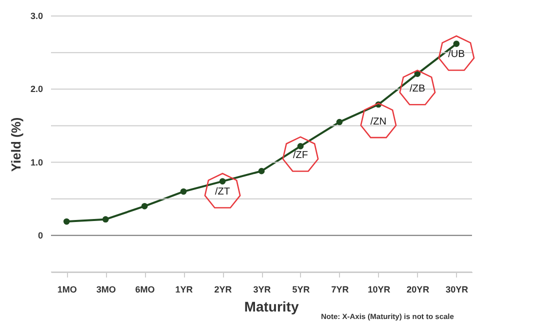 This screenshot has height=329, width=533. Describe the element at coordinates (262, 289) in the screenshot. I see `x-tick-label: 3YR` at that location.